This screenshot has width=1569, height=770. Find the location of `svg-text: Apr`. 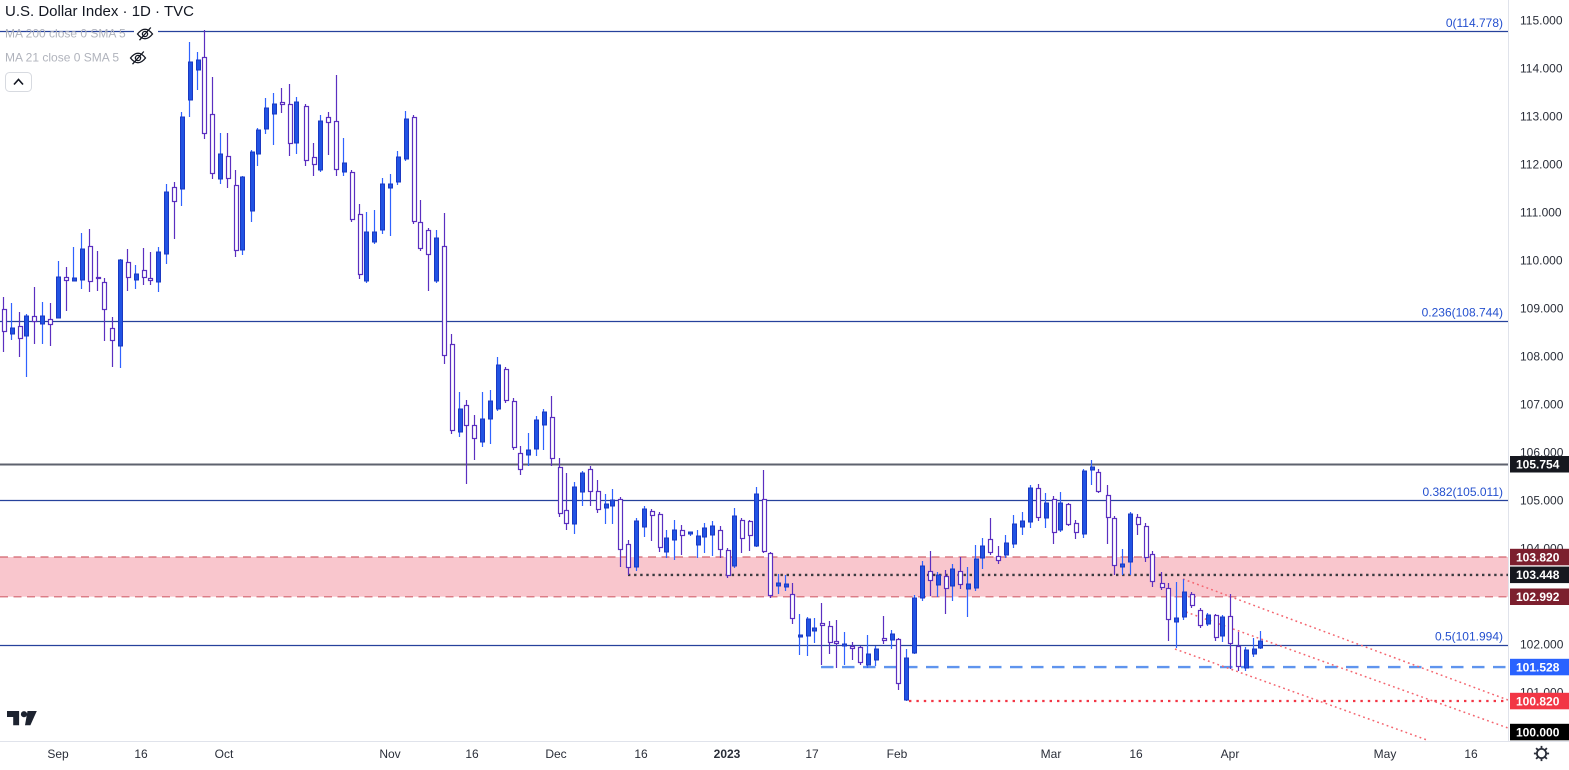

svg-text: Apr is located at coordinates (1230, 754).